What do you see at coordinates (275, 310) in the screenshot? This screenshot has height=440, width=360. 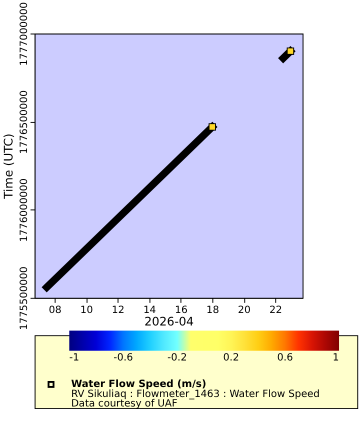 I see `x-tick-label: 22` at bounding box center [275, 310].